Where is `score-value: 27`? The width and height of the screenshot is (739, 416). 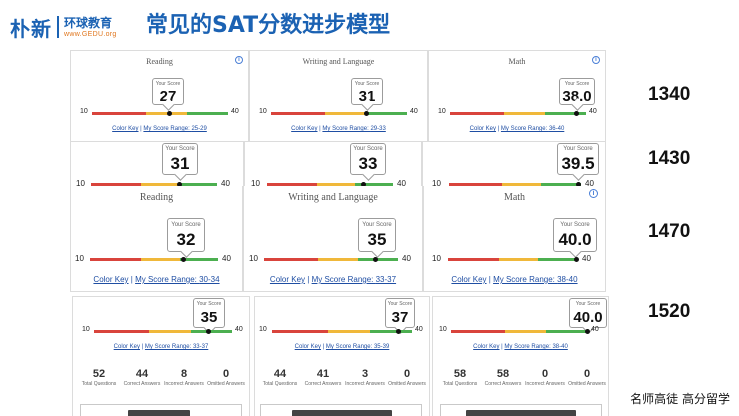 score-value: 27 is located at coordinates (168, 96).